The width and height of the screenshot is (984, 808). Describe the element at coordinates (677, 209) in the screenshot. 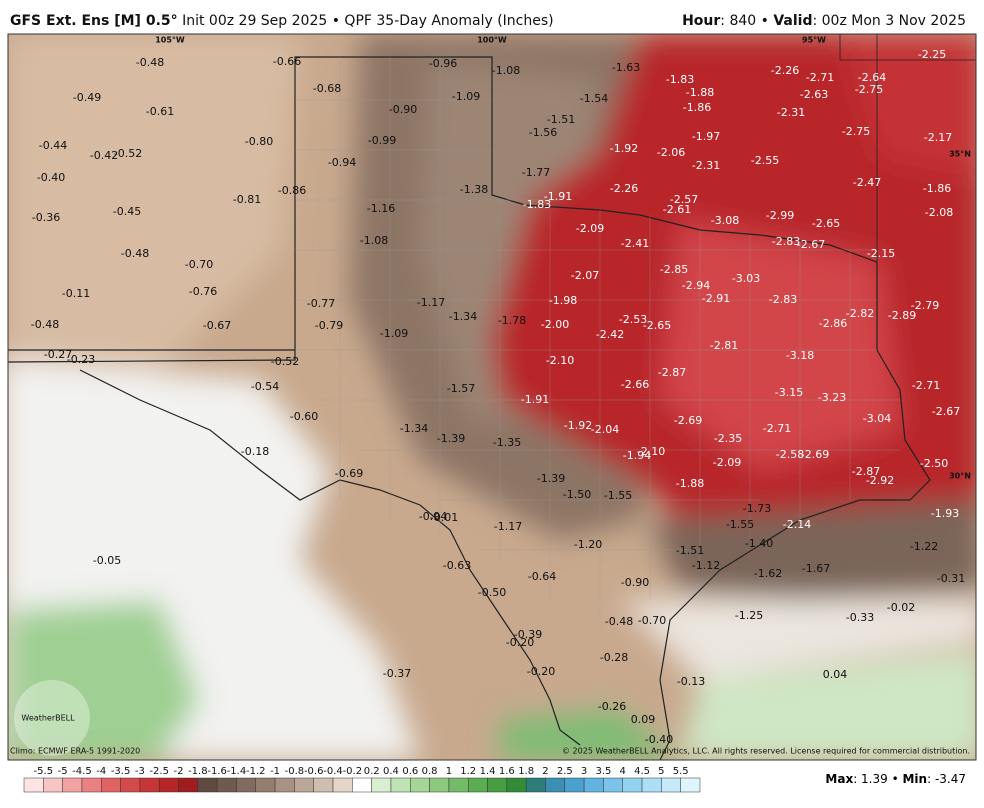

I see `value-label: -2.61` at that location.